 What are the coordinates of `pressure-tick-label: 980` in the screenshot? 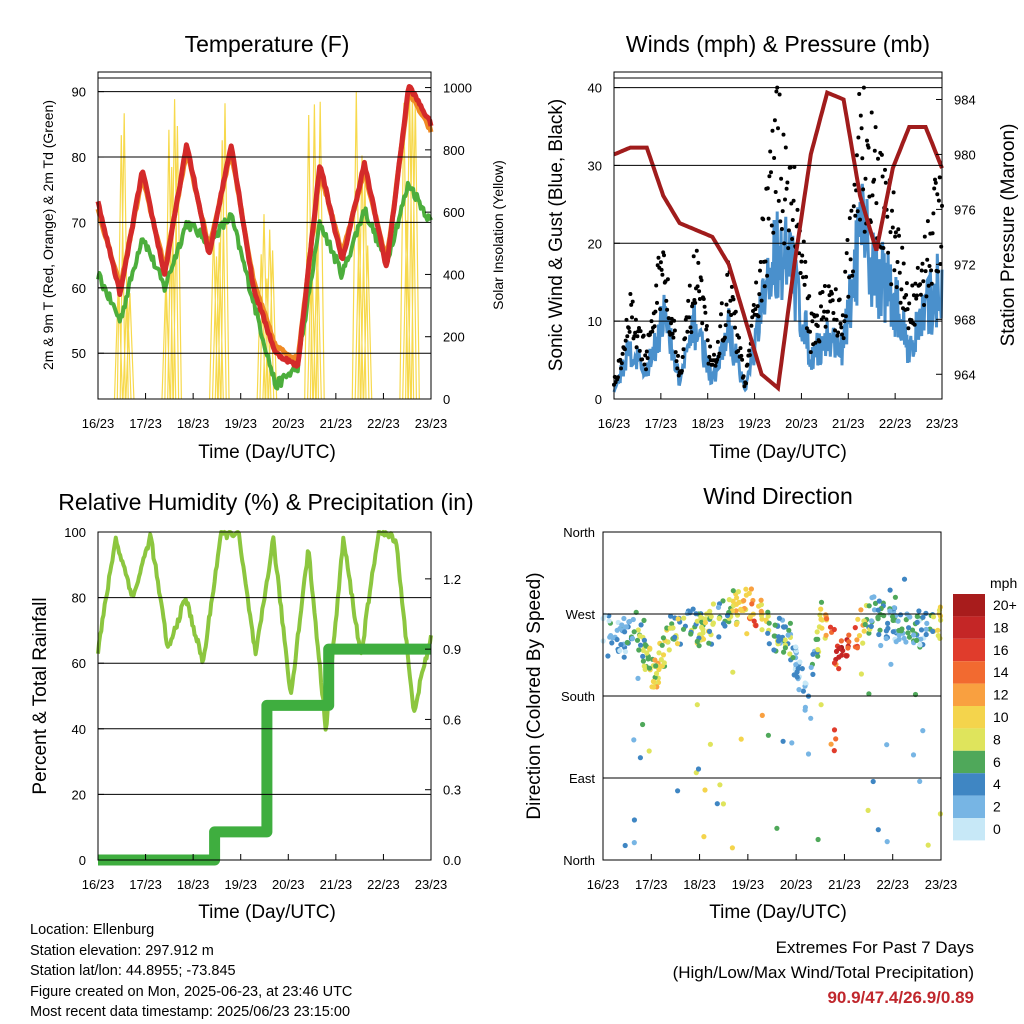 It's located at (965, 154).